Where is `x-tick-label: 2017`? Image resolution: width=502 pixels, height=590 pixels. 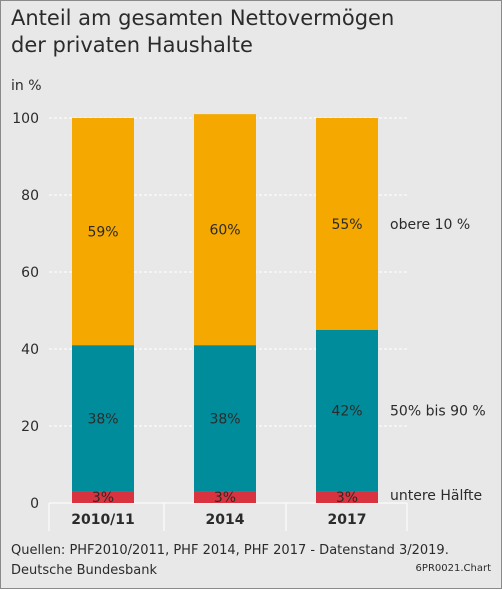 x-tick-label: 2017 is located at coordinates (347, 520).